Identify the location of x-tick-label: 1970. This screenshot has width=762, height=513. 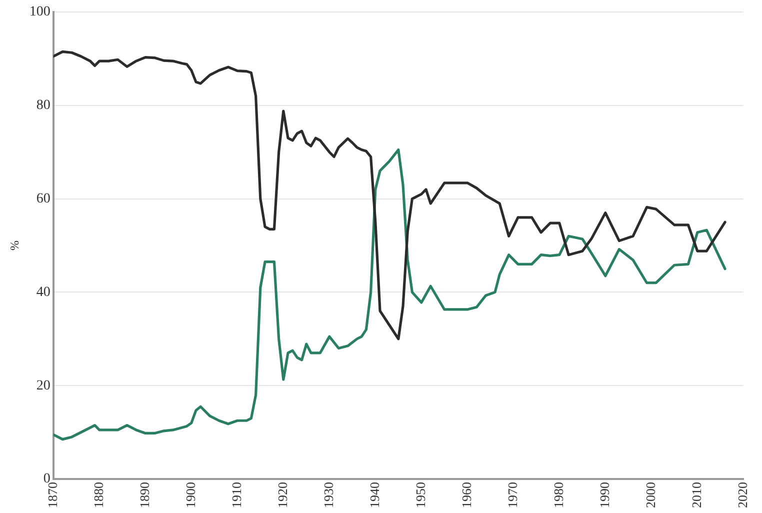
(512, 495).